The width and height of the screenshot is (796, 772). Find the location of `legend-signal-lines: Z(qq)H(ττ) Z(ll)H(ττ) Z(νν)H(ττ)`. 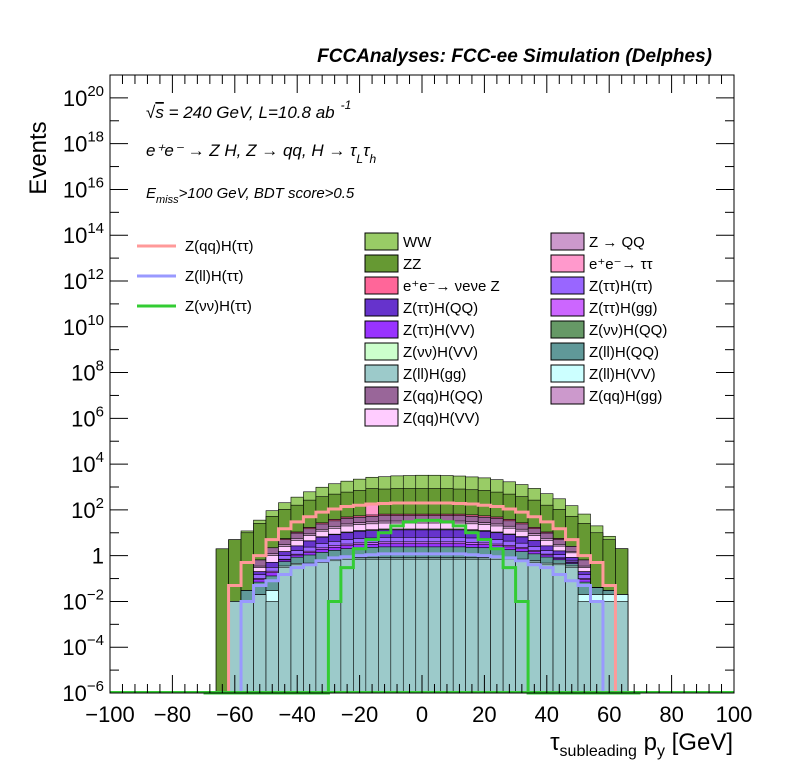

legend-signal-lines: Z(qq)H(ττ) Z(ll)H(ττ) Z(νν)H(ττ) is located at coordinates (195, 276).